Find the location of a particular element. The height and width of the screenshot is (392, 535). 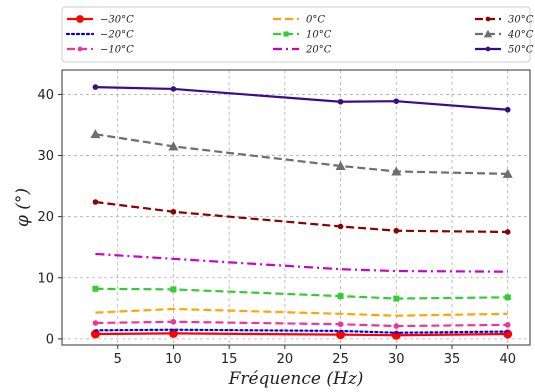

legend-item: 0°C is located at coordinates (299, 20).